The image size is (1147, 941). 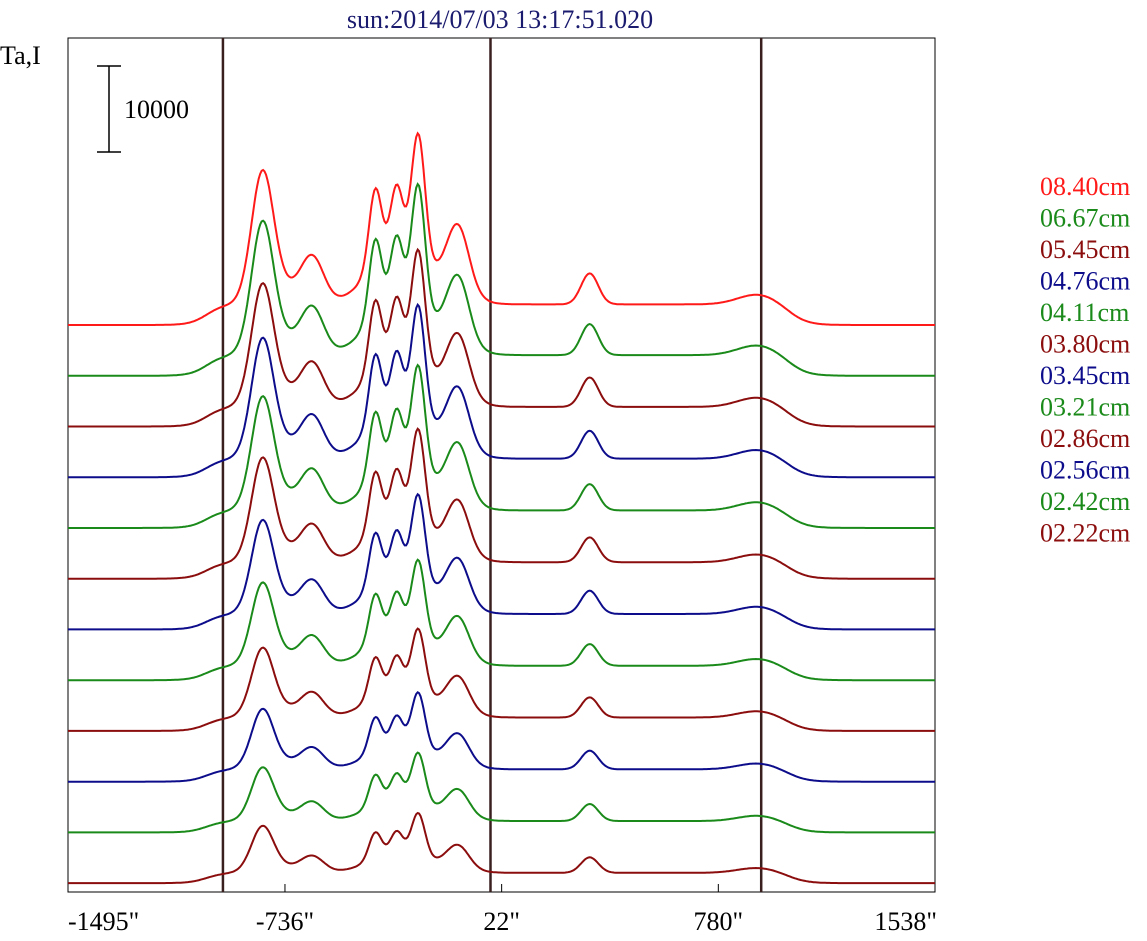 What do you see at coordinates (501, 848) in the screenshot?
I see `series-line-02.22cm` at bounding box center [501, 848].